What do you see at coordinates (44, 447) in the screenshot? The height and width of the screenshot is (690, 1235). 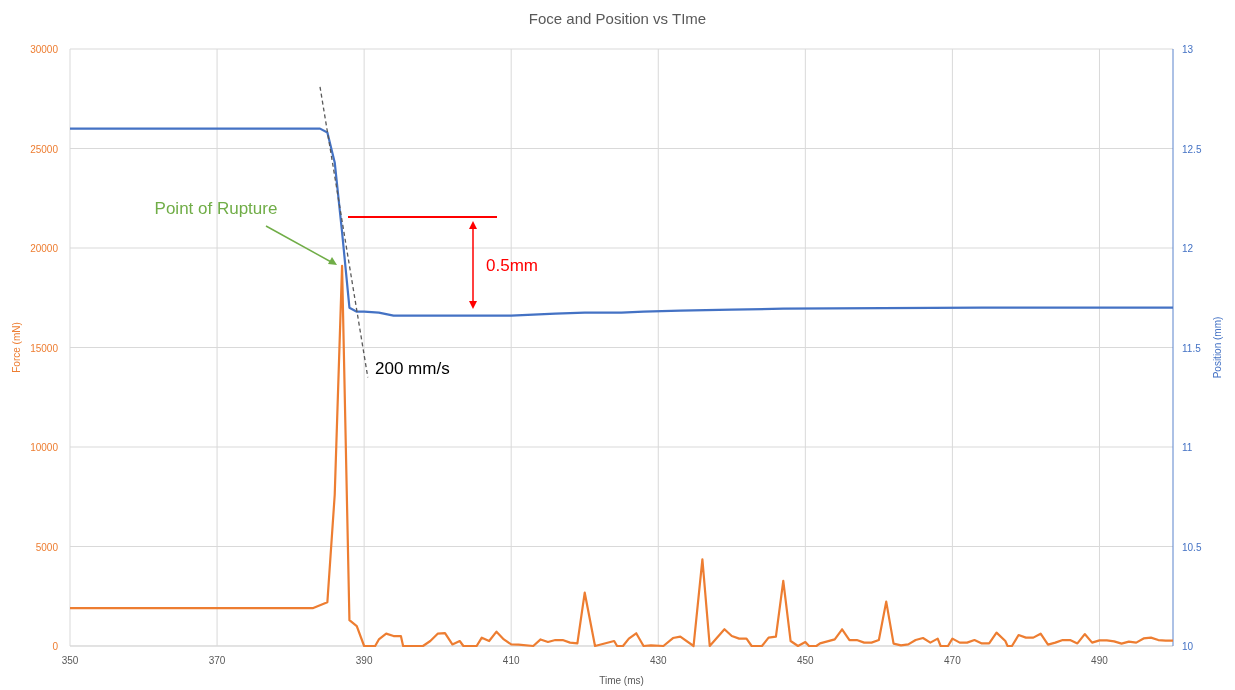 I see `y-tick-label: 10000` at bounding box center [44, 447].